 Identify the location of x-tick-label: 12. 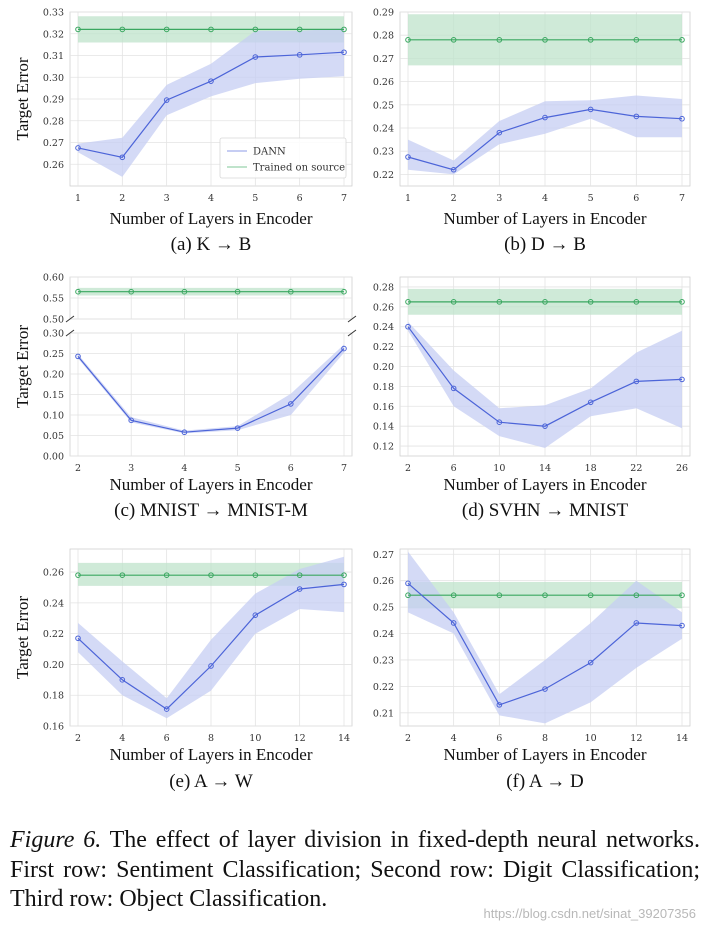
(636, 738).